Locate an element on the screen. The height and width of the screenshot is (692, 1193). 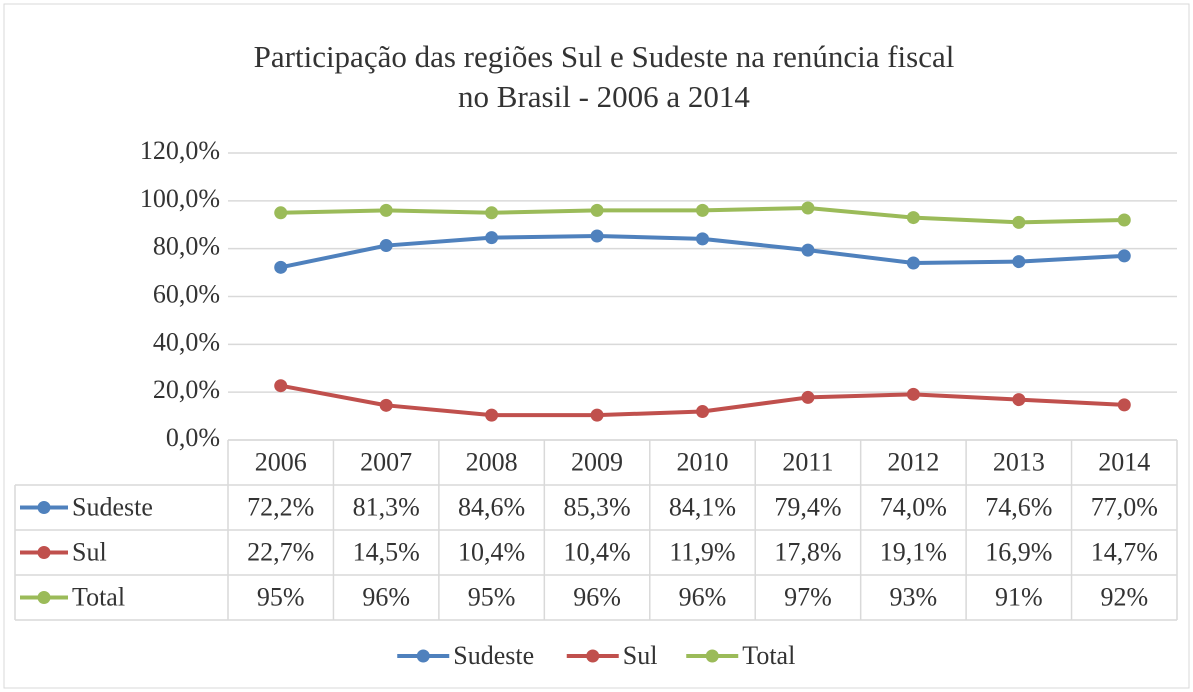
table-cell: 79,4% is located at coordinates (807, 506).